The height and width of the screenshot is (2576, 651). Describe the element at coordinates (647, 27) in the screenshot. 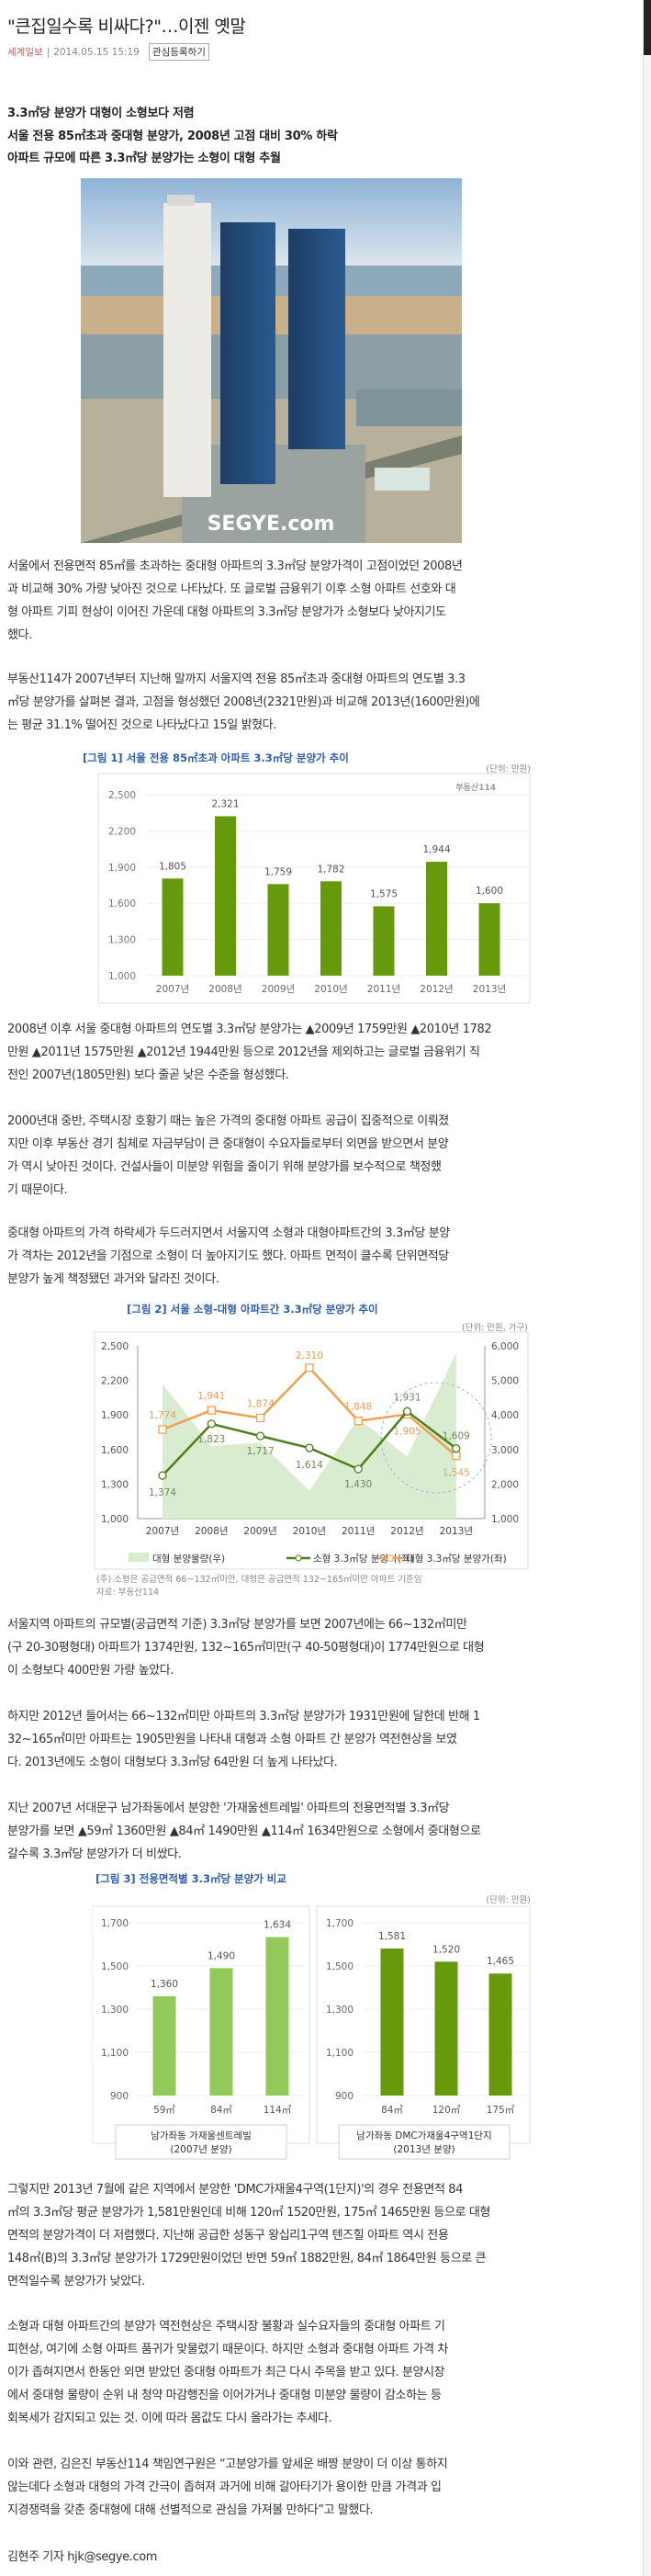

I see `side-panel-dark-block` at that location.